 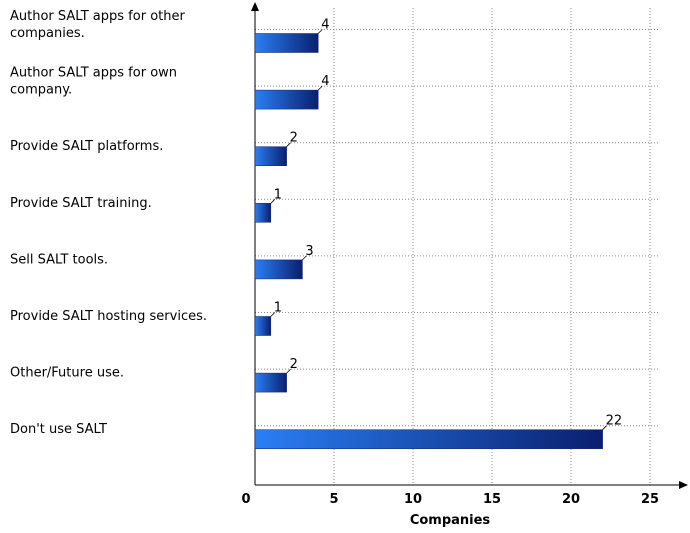 What do you see at coordinates (614, 421) in the screenshot?
I see `value-label: 22` at bounding box center [614, 421].